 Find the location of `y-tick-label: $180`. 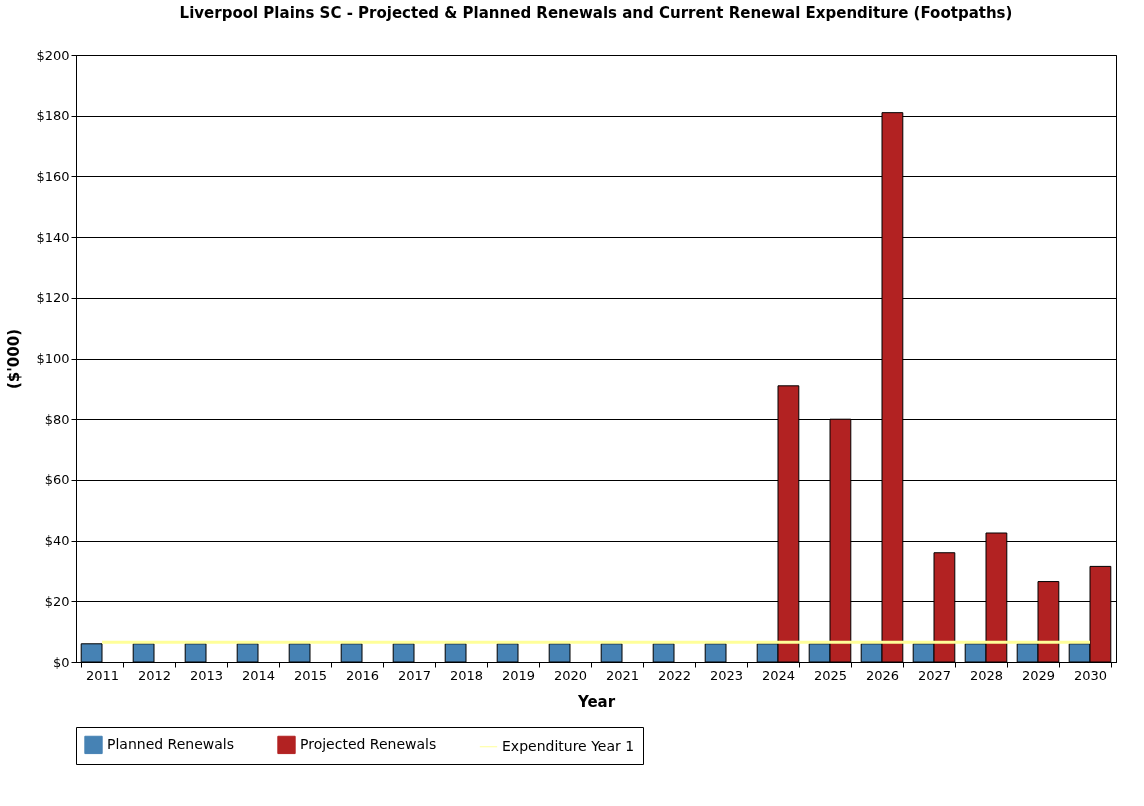

y-tick-label: $180 is located at coordinates (53, 116).